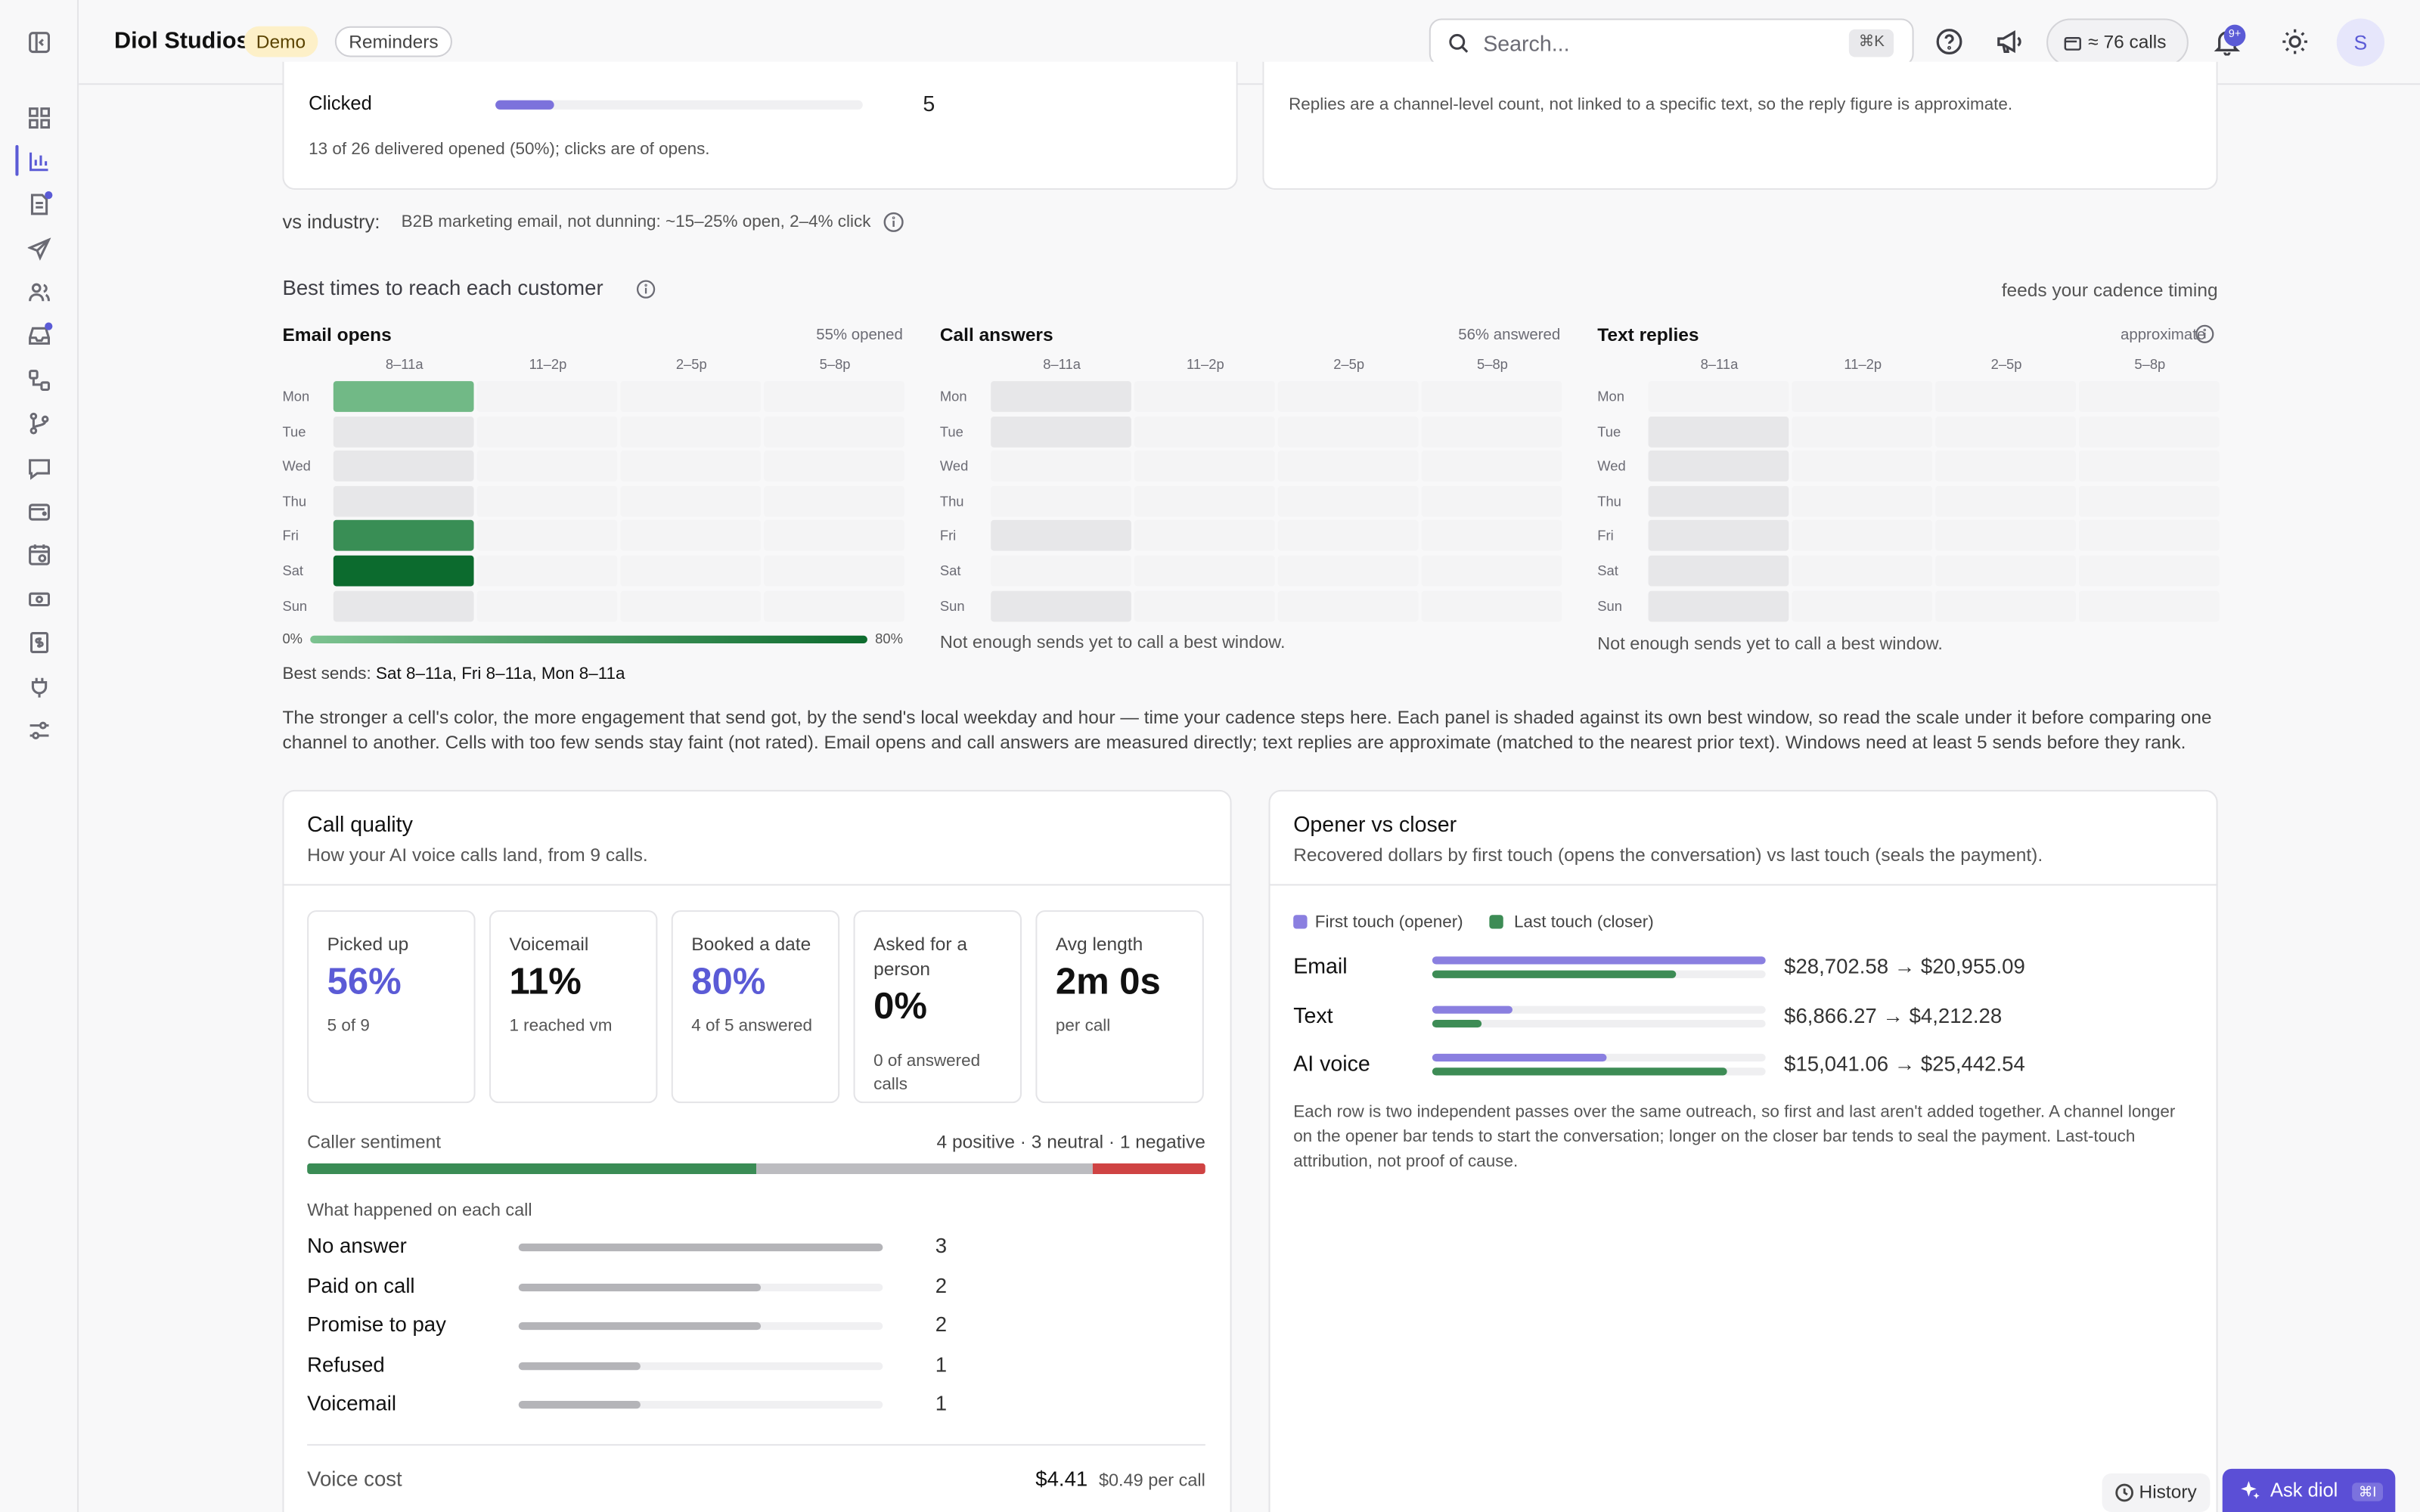 Image resolution: width=2420 pixels, height=1512 pixels. Describe the element at coordinates (756, 1169) in the screenshot. I see `sentiment-bar` at that location.